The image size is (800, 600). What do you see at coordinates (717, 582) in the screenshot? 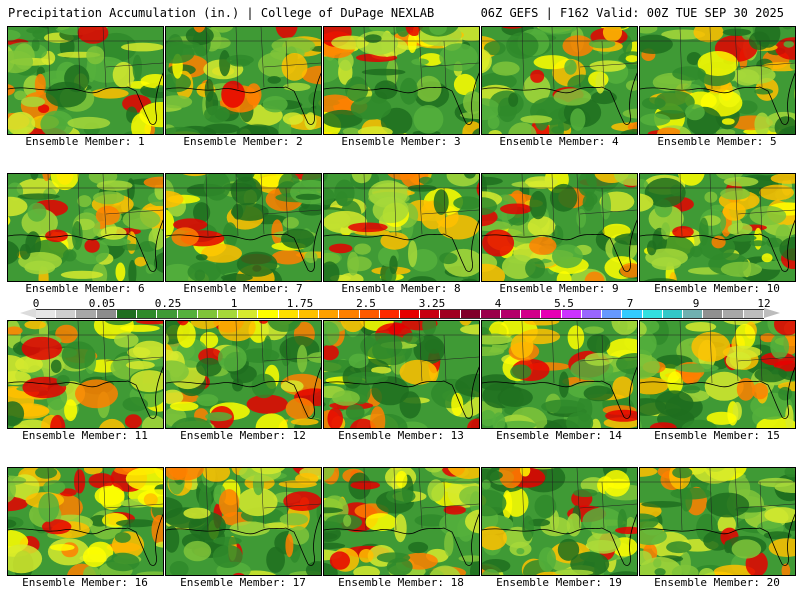
I see `member-label: Ensemble Member: 20` at bounding box center [717, 582].